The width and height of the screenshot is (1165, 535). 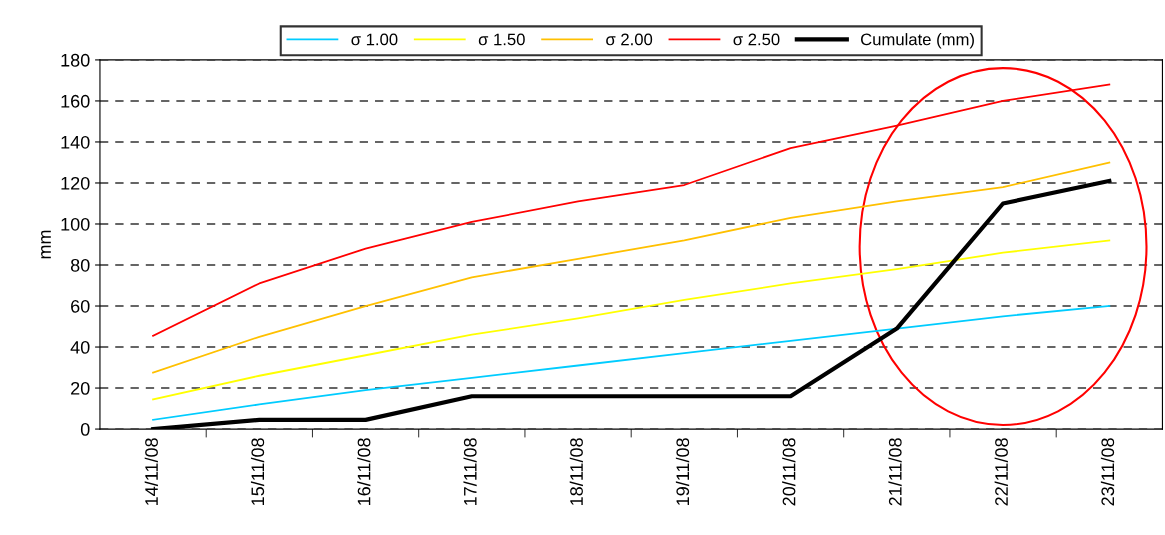 What do you see at coordinates (151, 471) in the screenshot?
I see `x-tick-label: 14/11/08` at bounding box center [151, 471].